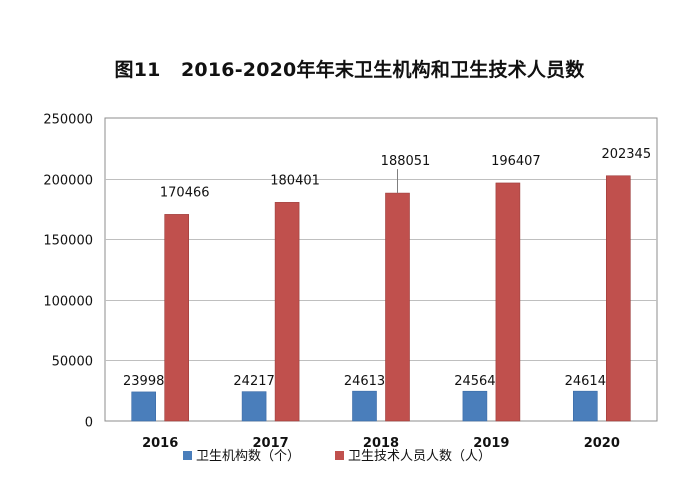 The image size is (699, 499). Describe the element at coordinates (349, 70) in the screenshot. I see `chart-title: 图11 2016-2020年年末卫生机构和卫生技术人员数` at that location.